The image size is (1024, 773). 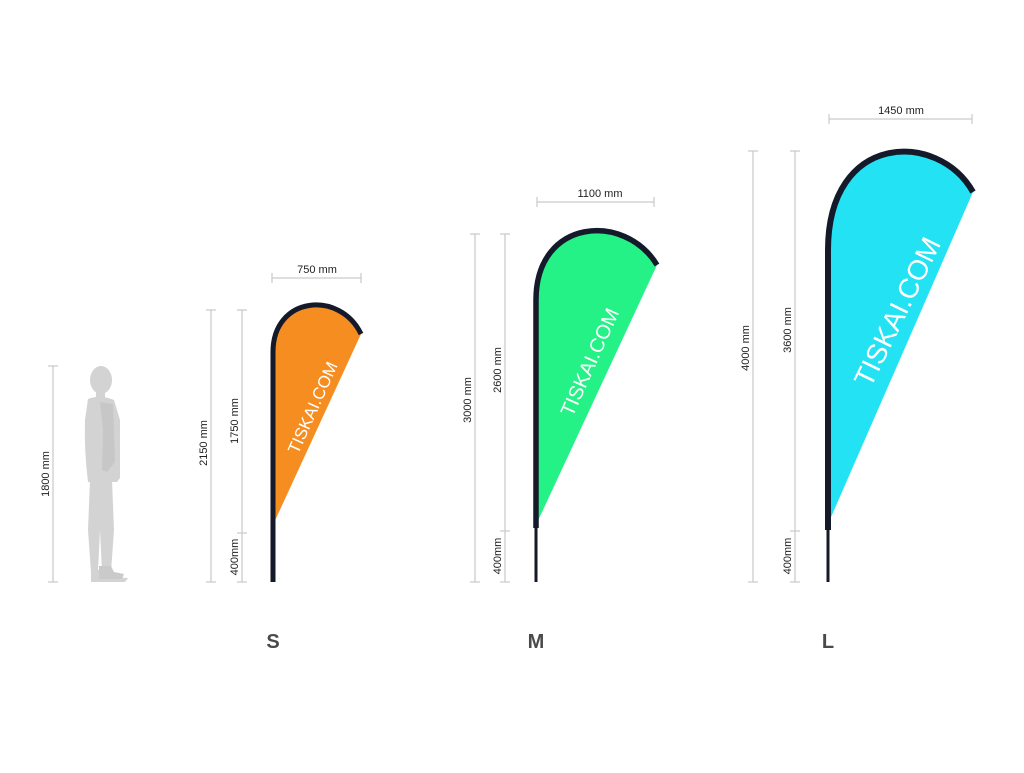 I want to click on flag-m-total-height-dimension, so click(x=475, y=408).